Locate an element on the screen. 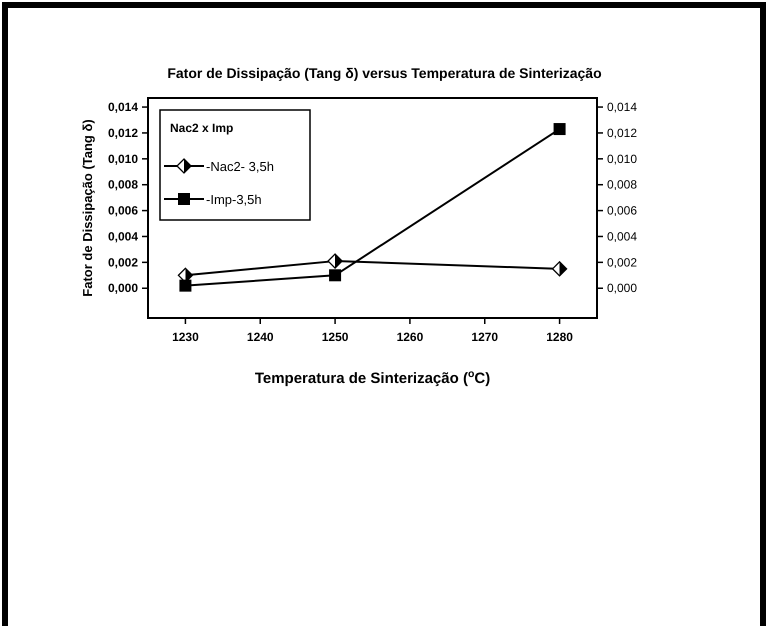  y2-tick-label: 0,000 is located at coordinates (622, 288).